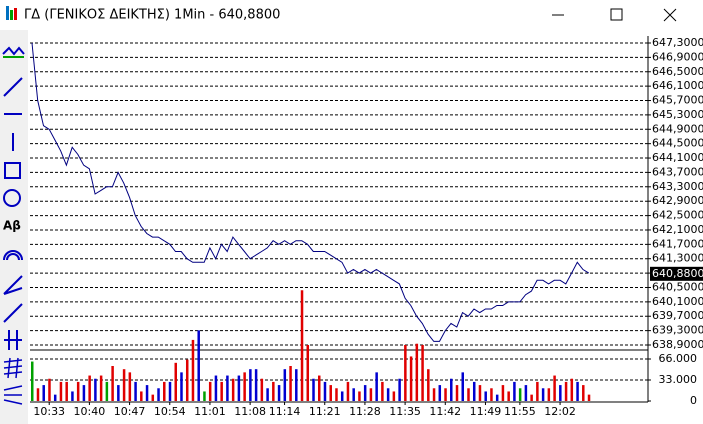 Image resolution: width=703 pixels, height=424 pixels. I want to click on y-tick-label: 640,5000, so click(677, 286).